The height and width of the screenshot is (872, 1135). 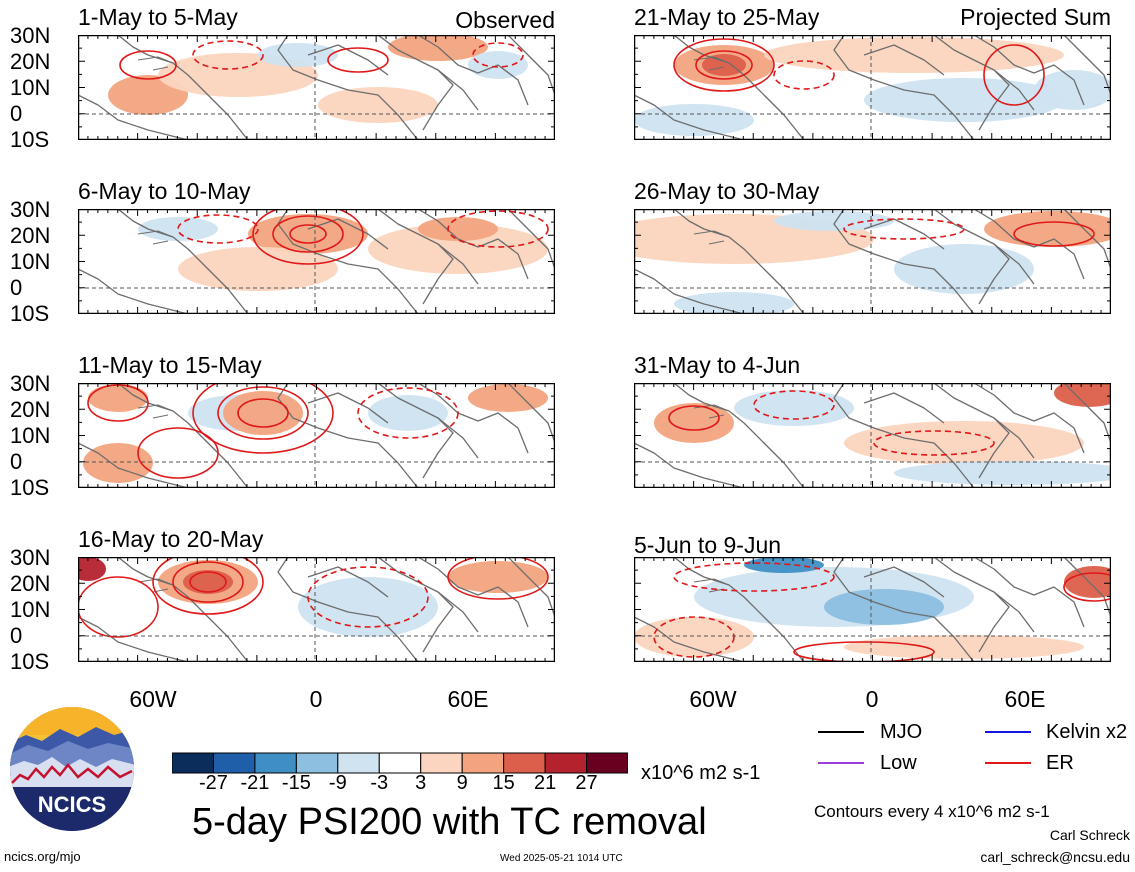 I want to click on panel-title: 11-May to 15-May, so click(x=170, y=365).